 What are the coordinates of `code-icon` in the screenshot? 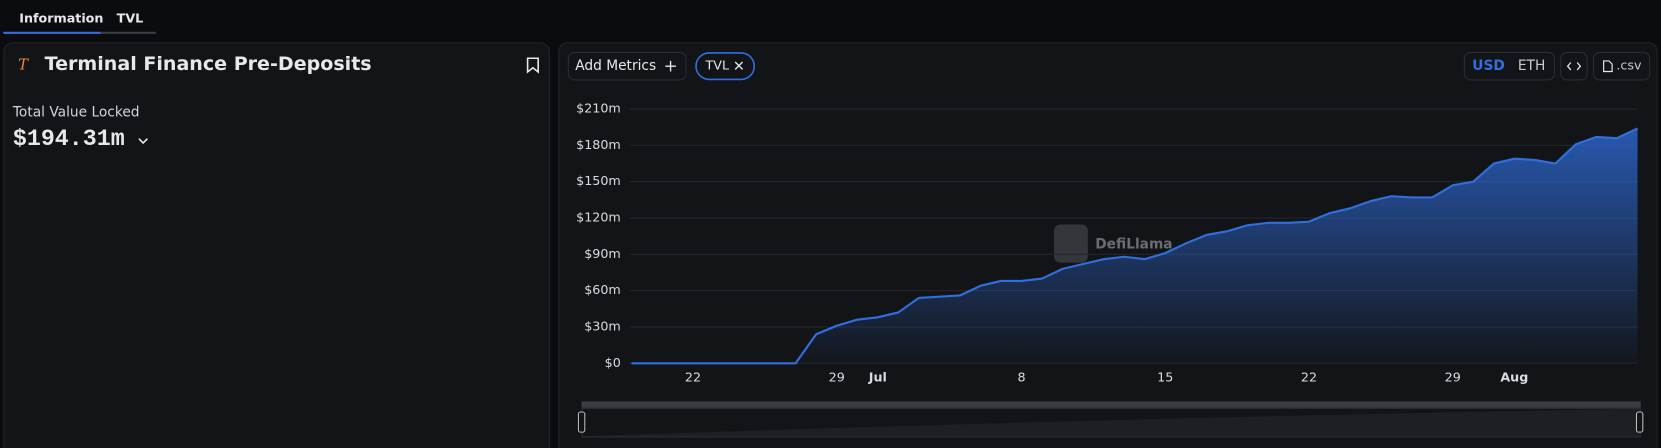 It's located at (1574, 66).